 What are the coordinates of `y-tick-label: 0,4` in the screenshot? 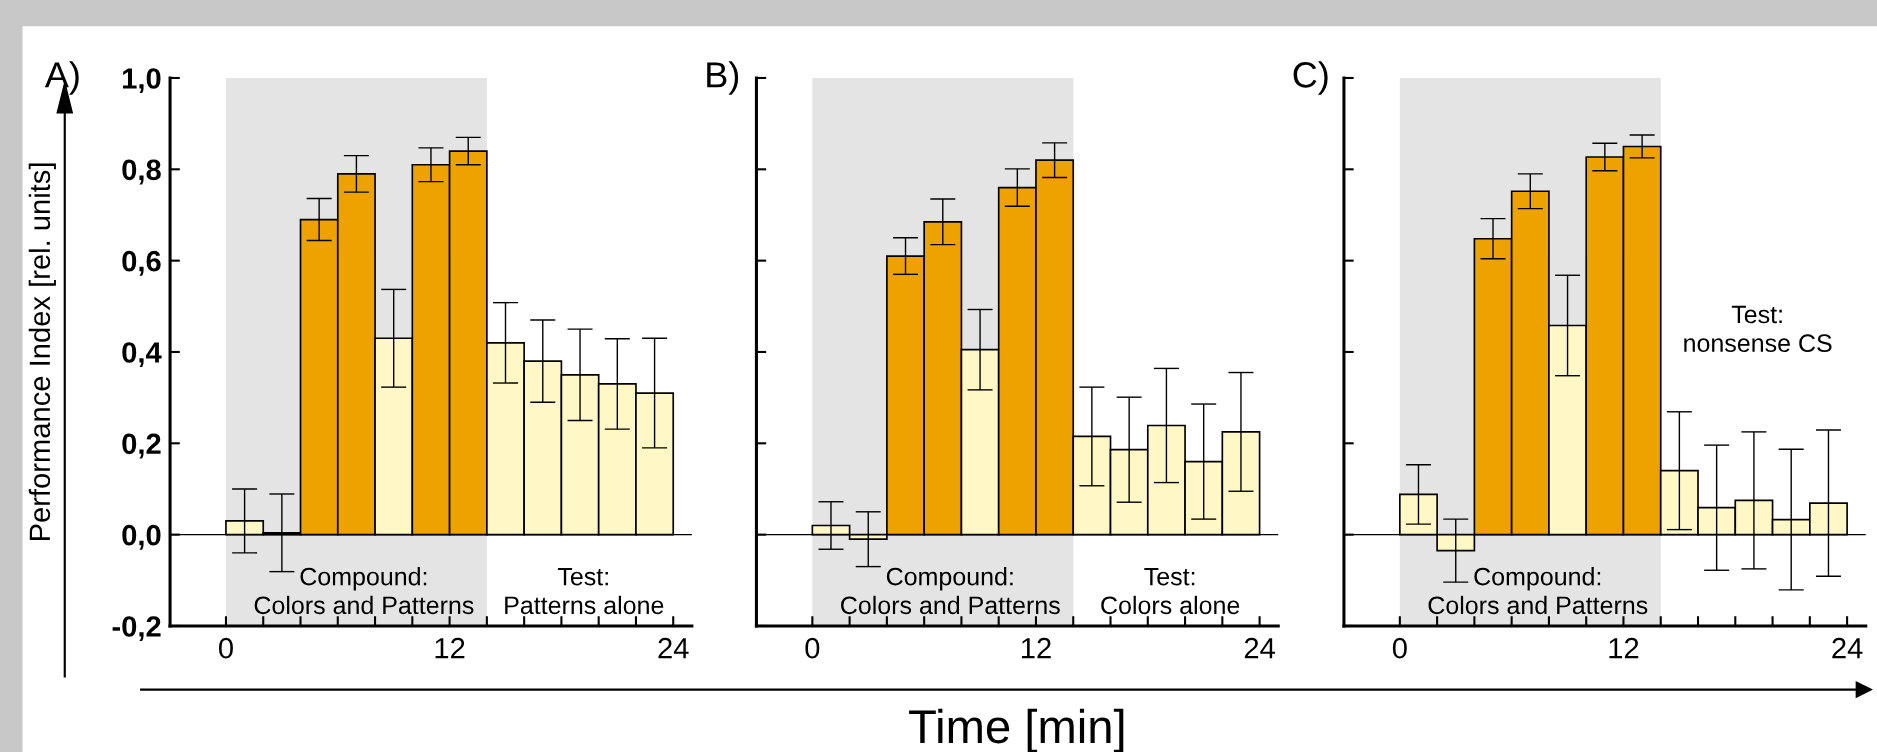 It's located at (142, 355).